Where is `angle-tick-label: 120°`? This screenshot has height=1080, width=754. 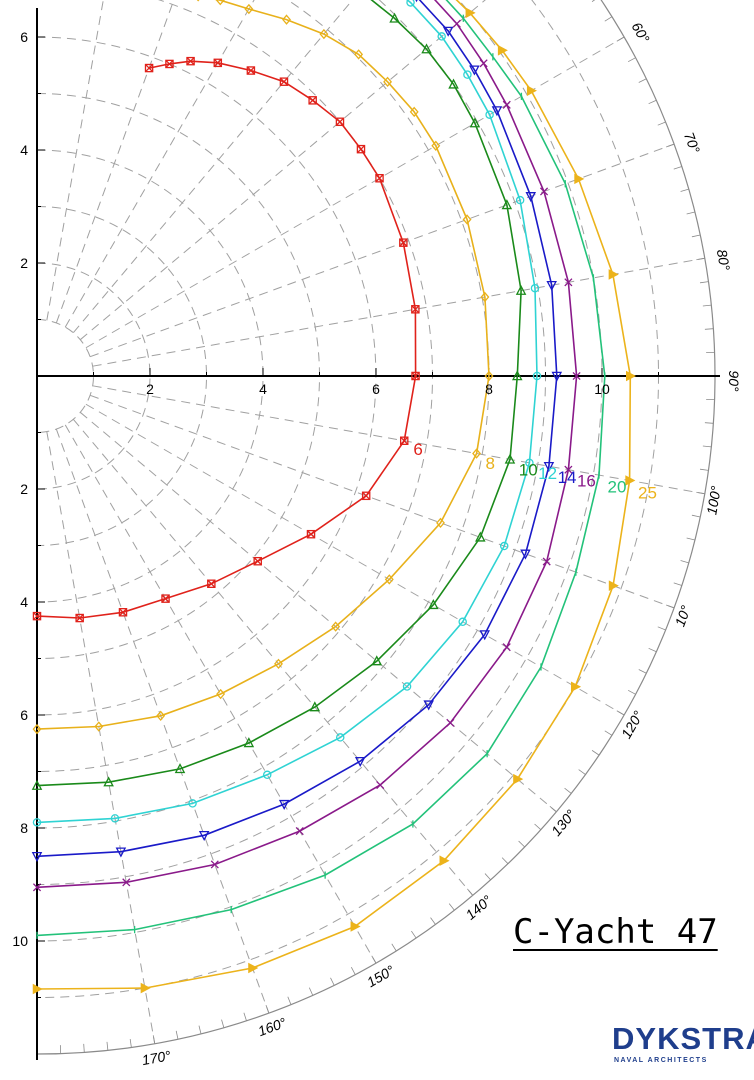
angle-tick-label: 120° is located at coordinates (632, 724).